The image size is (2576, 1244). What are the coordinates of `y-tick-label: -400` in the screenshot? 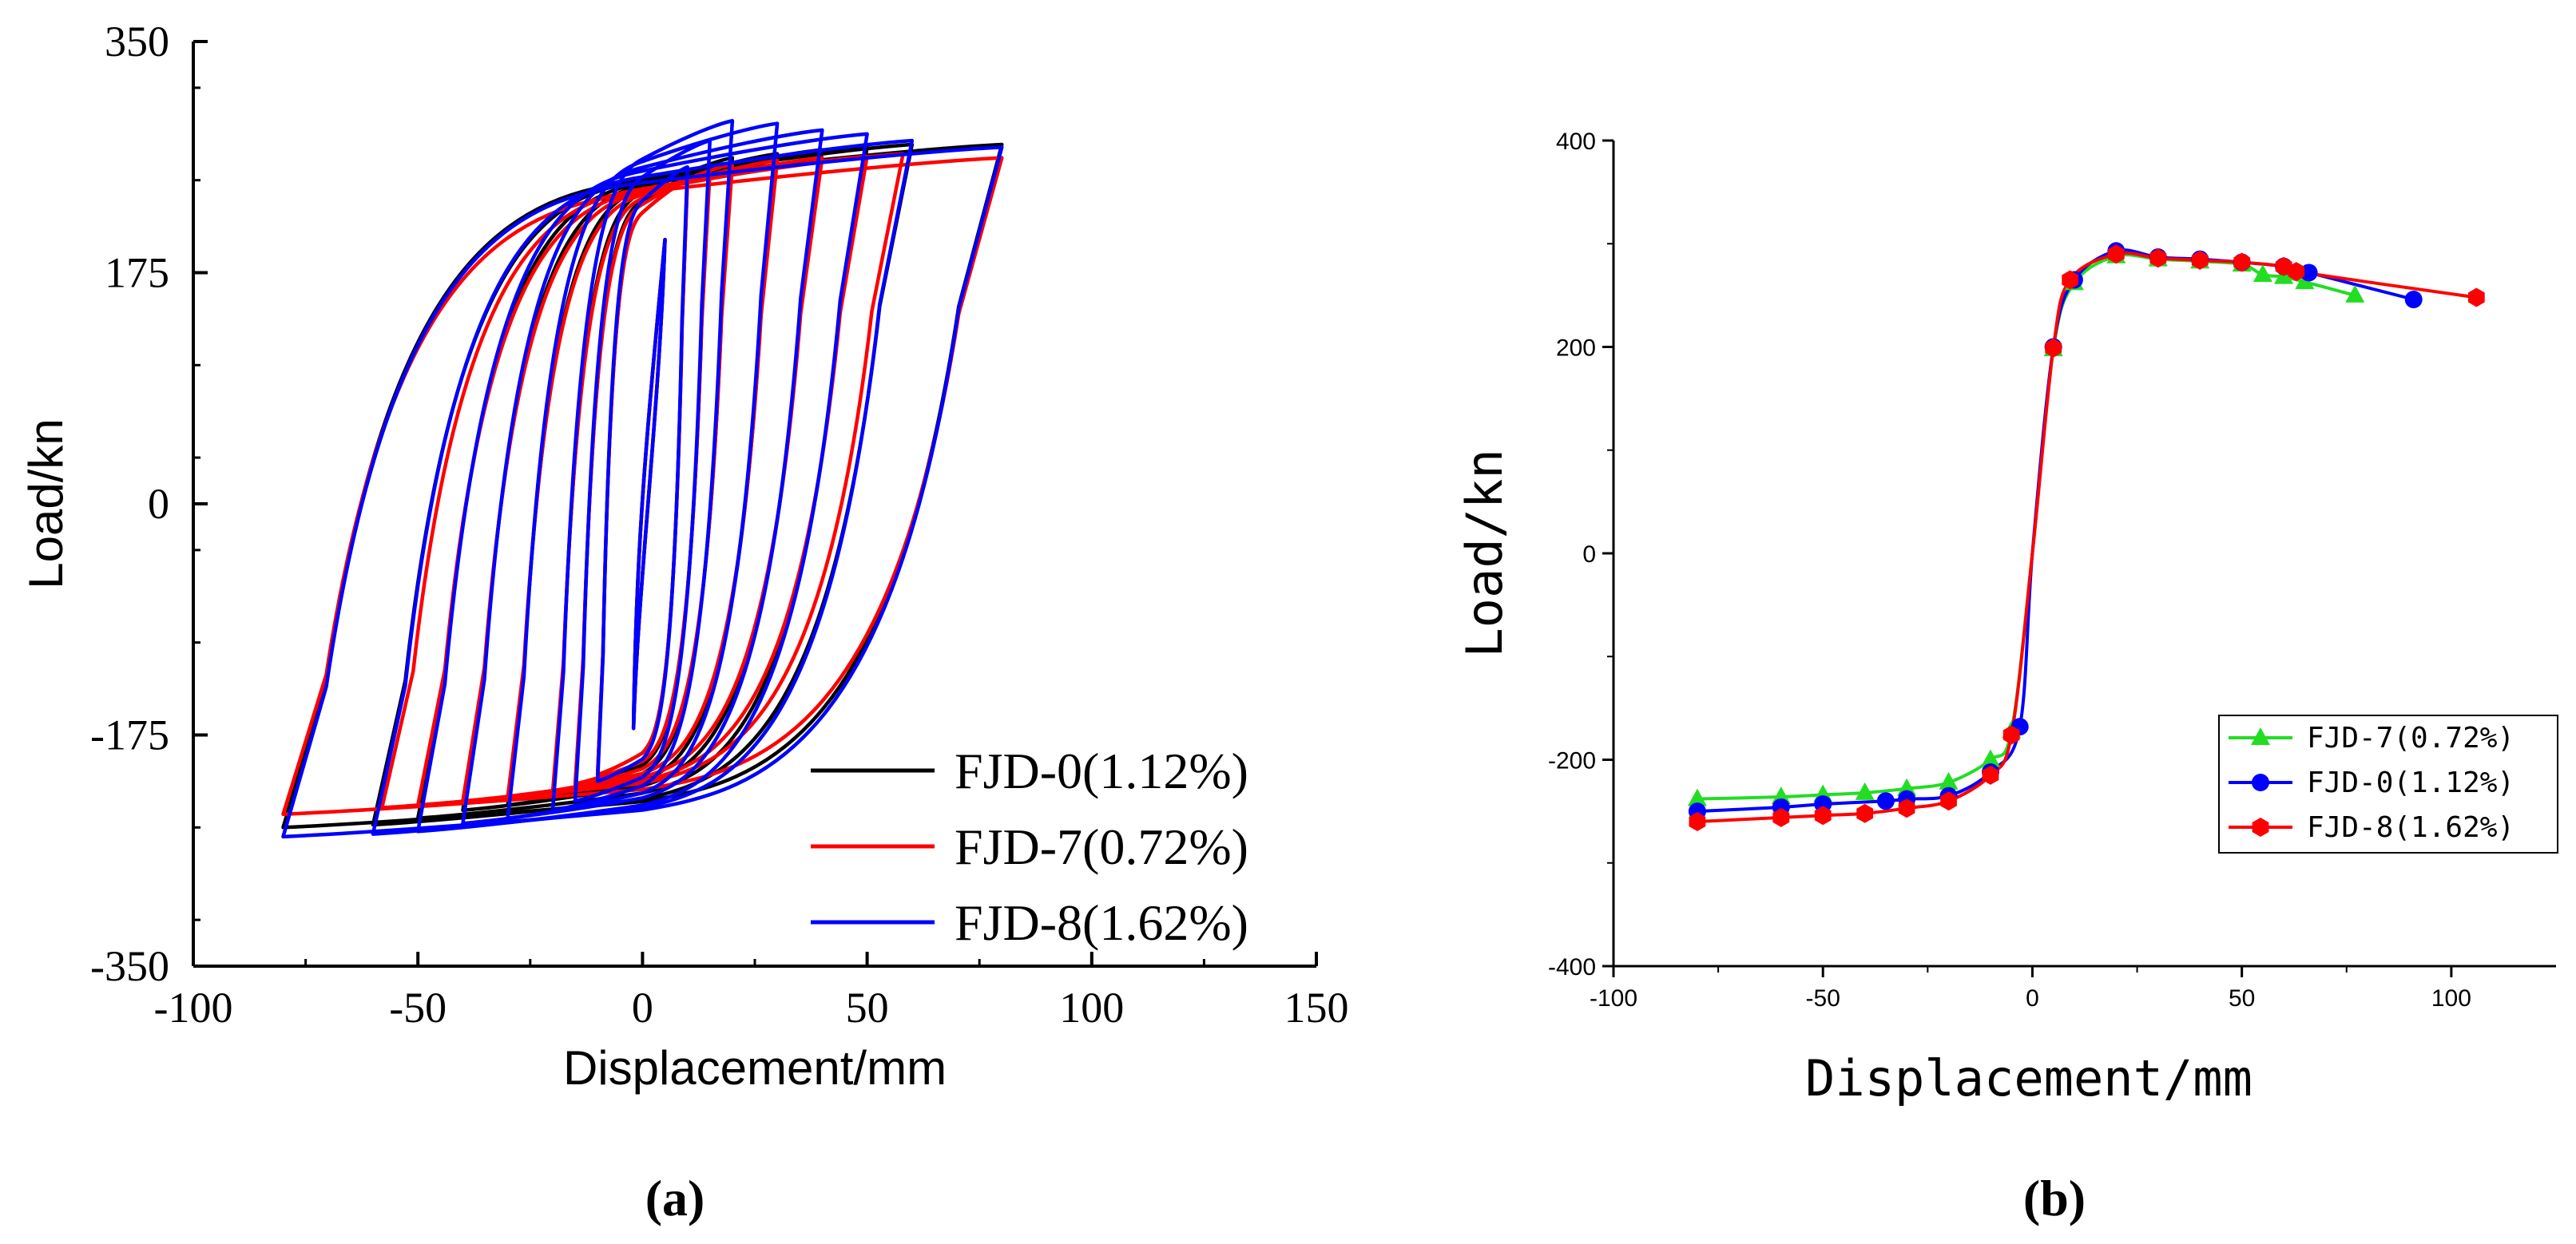 It's located at (1572, 967).